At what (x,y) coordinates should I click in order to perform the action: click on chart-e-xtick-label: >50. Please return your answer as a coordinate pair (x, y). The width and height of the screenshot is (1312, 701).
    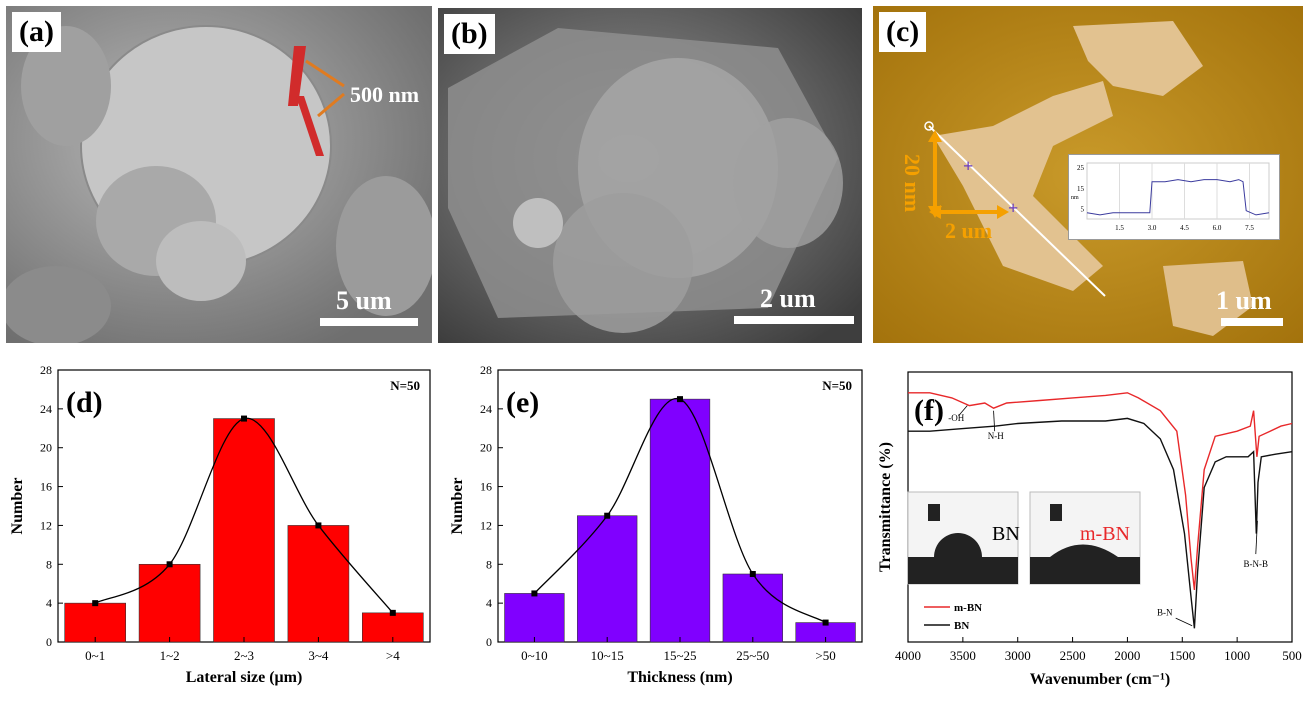
    Looking at the image, I should click on (825, 655).